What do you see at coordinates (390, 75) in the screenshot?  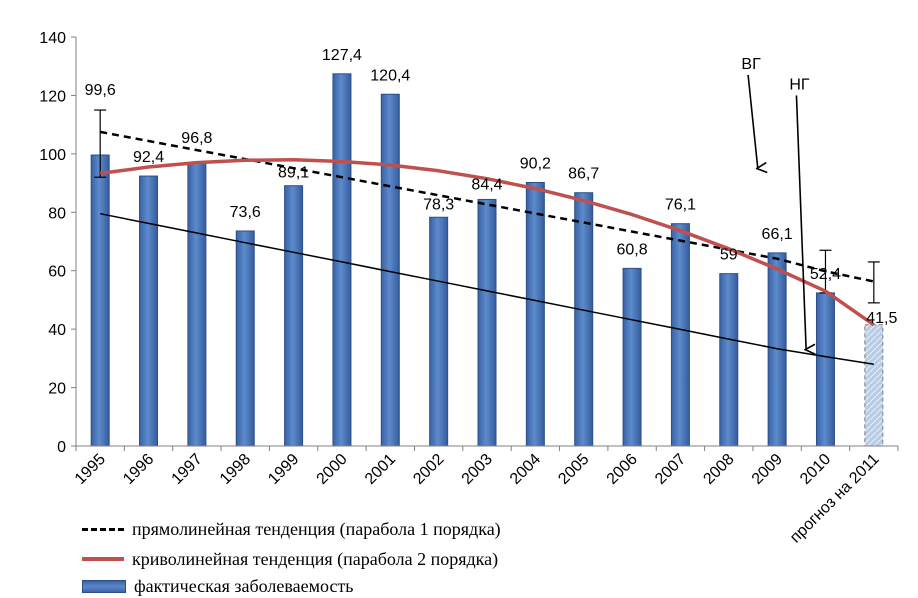 I see `data-label-2001: 120,4` at bounding box center [390, 75].